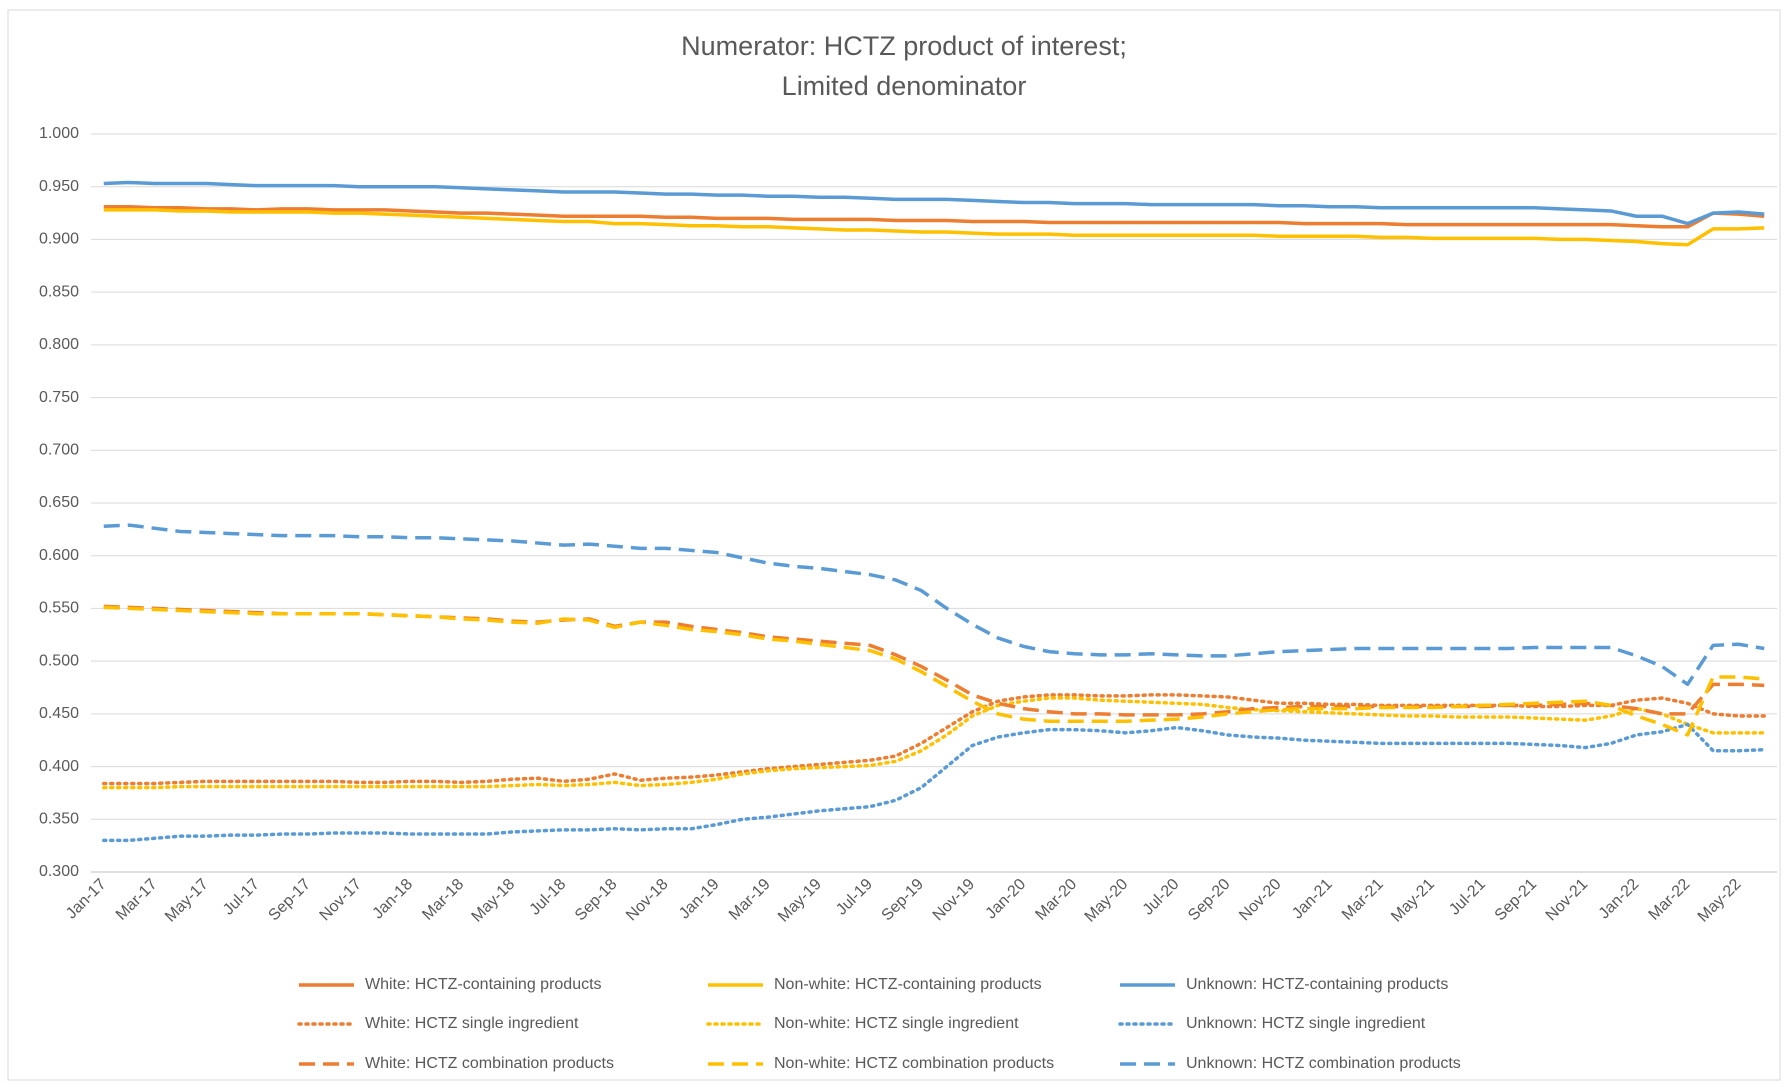  Describe the element at coordinates (489, 1063) in the screenshot. I see `legend-label: White: HCTZ combination products` at that location.